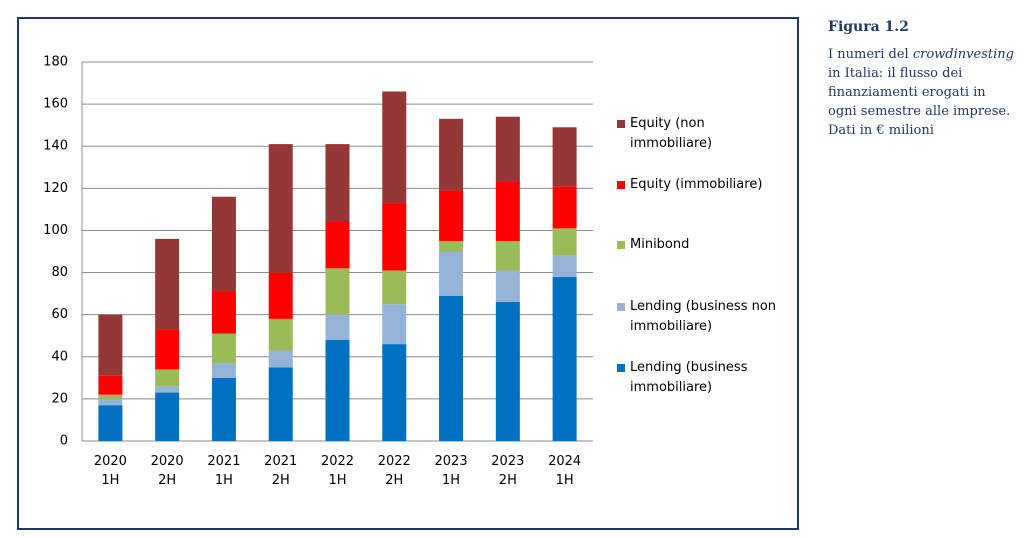 The height and width of the screenshot is (538, 1024). I want to click on x-tick-label: 2024 1H, so click(565, 471).